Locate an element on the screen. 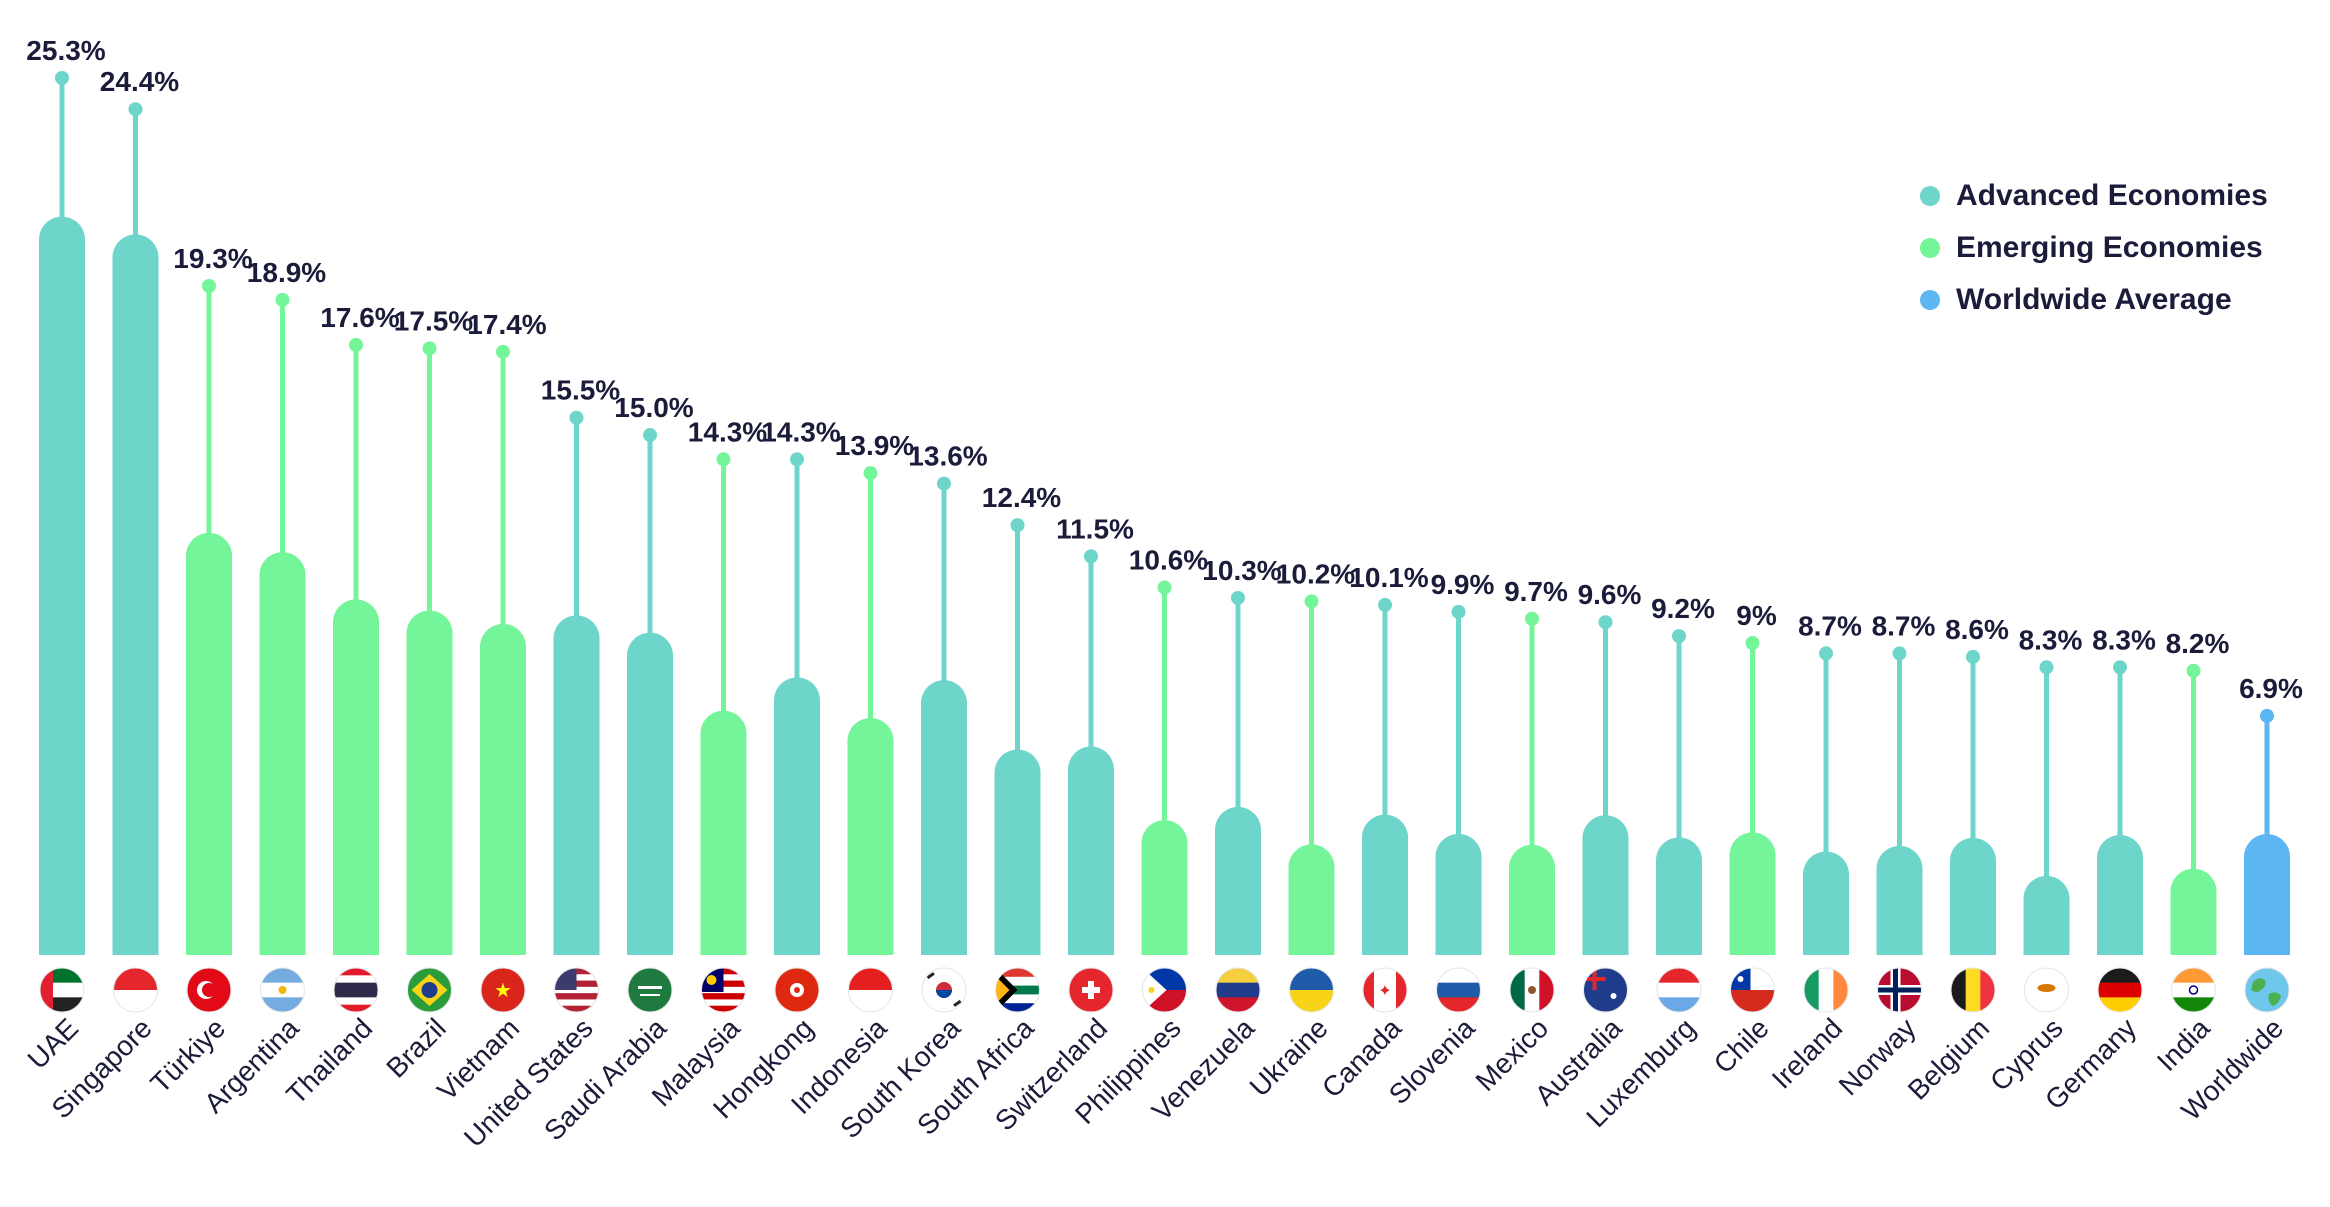 The height and width of the screenshot is (1207, 2330). flag-argentina is located at coordinates (282, 990).